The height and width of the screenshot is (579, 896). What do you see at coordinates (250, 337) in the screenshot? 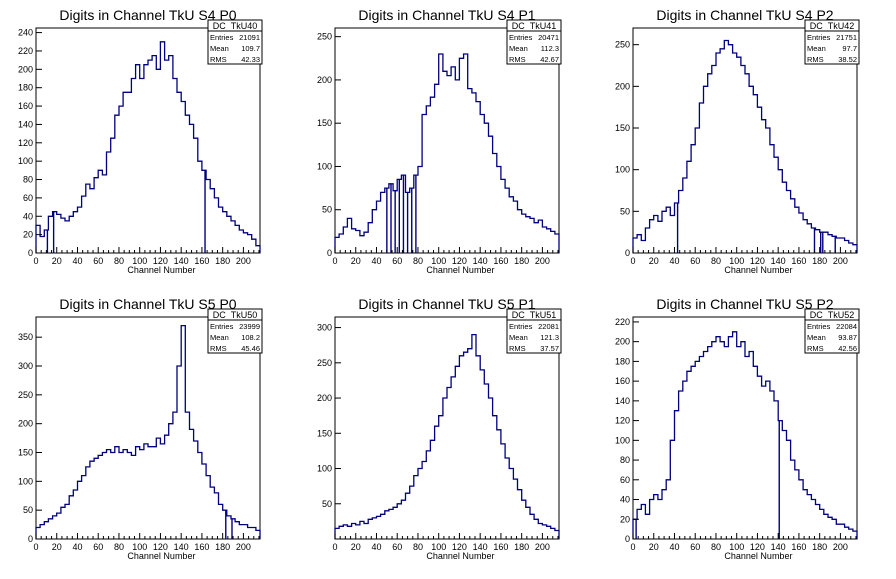
I see `stats-value: 108.2` at bounding box center [250, 337].